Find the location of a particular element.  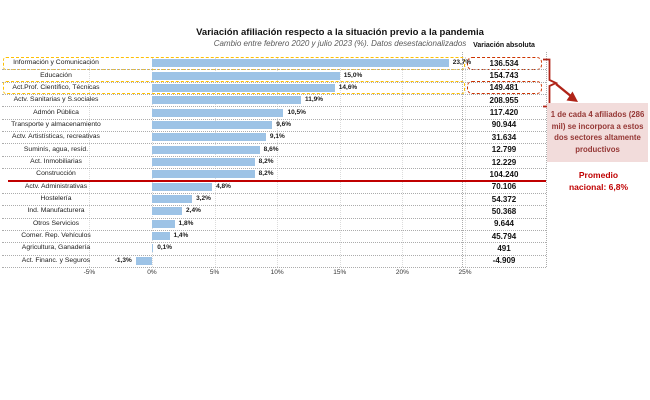

abs-column-header: Variación absoluta is located at coordinates (504, 45).